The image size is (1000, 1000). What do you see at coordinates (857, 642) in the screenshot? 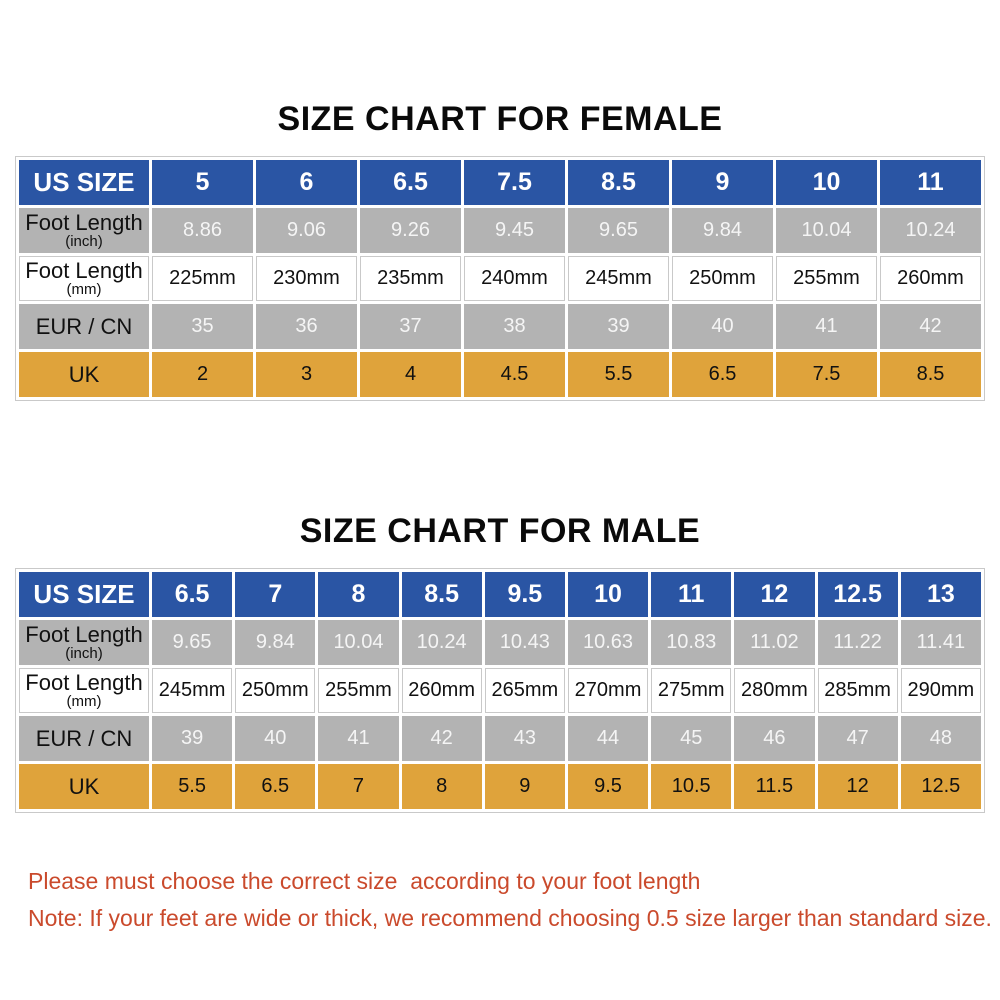
I see `male-foot-length-inch-cell: 11.22` at bounding box center [857, 642].